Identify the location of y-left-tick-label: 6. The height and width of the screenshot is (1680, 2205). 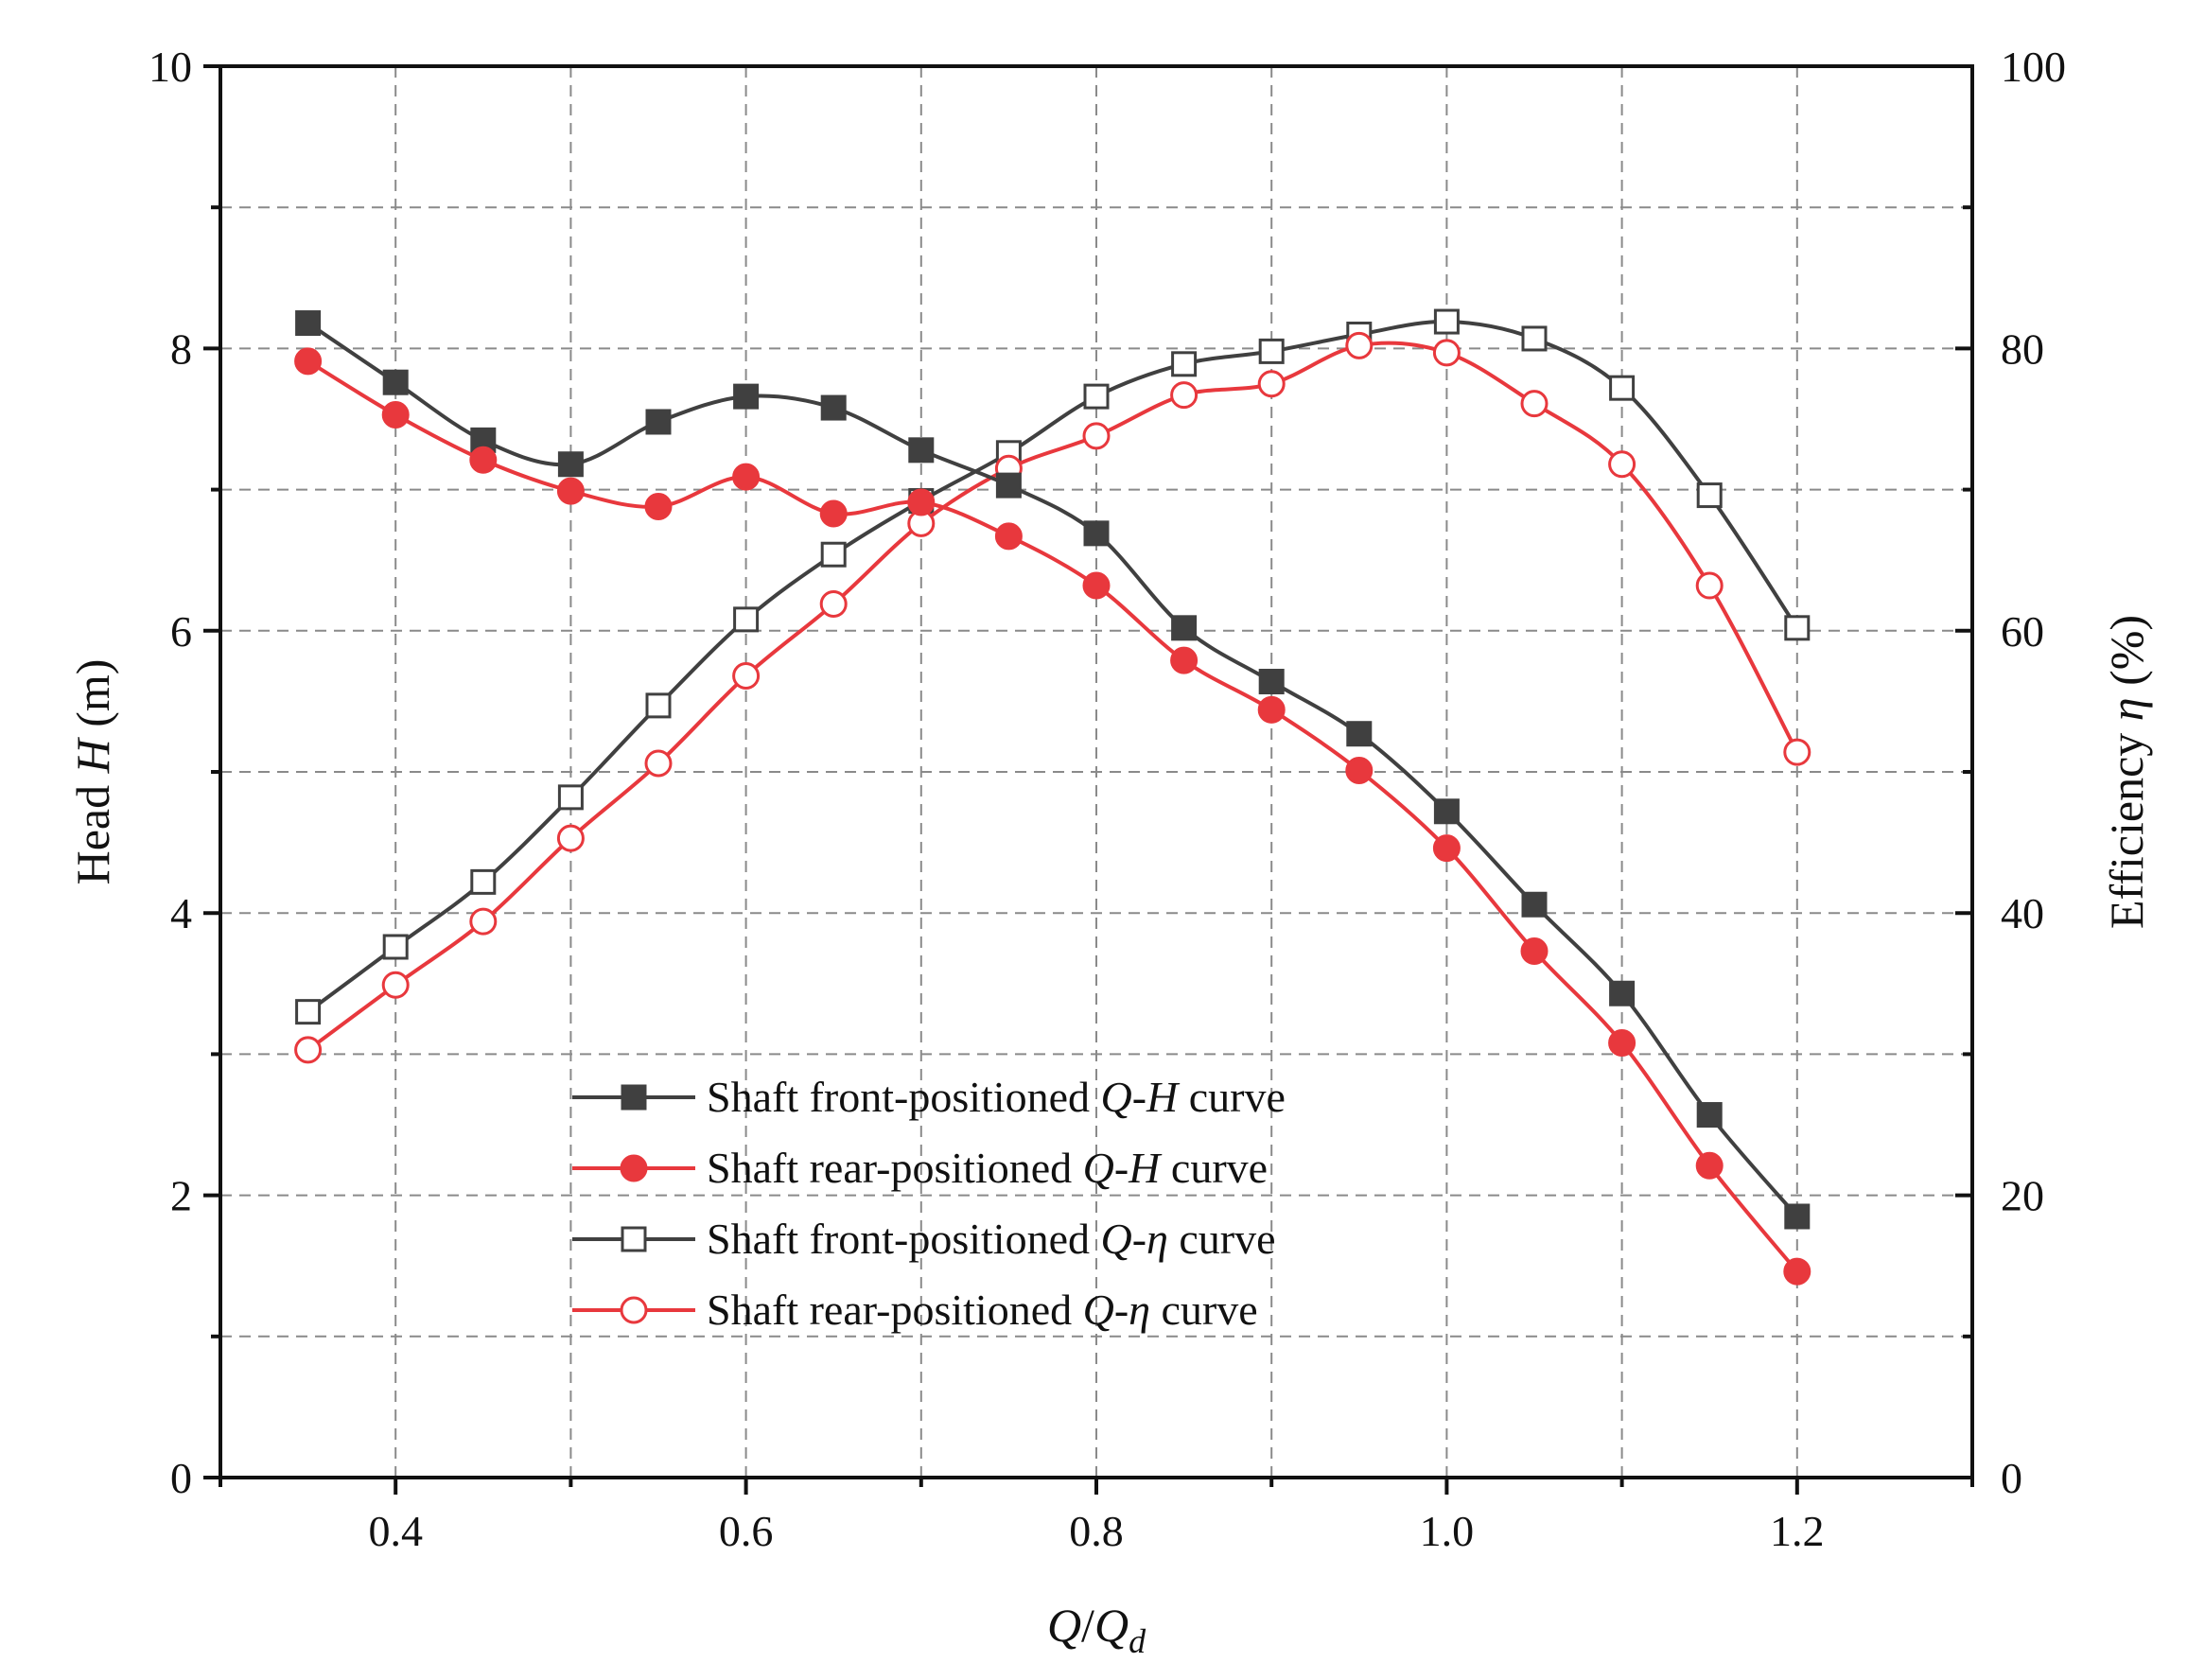
(181, 631).